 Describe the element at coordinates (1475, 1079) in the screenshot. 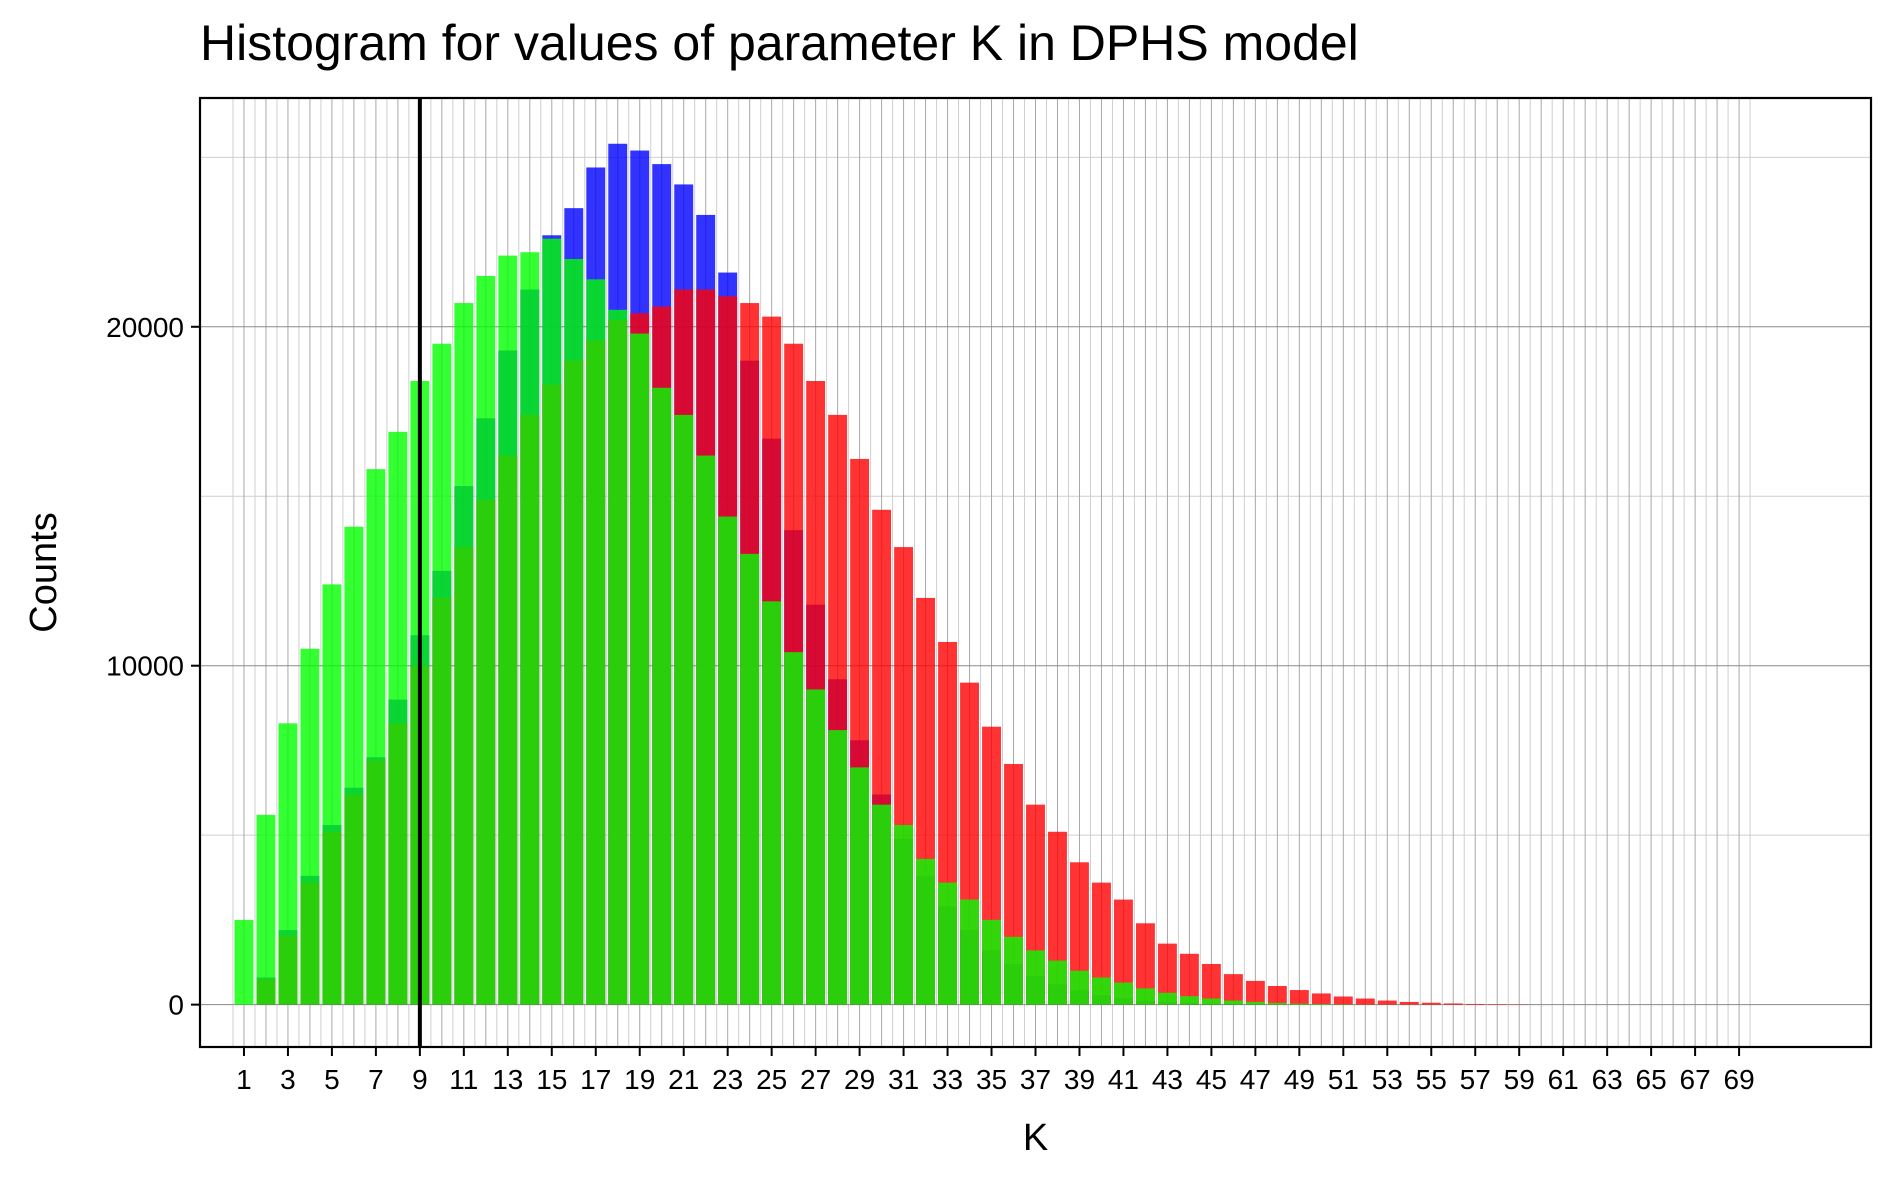

I see `x-tick-label: 57` at that location.